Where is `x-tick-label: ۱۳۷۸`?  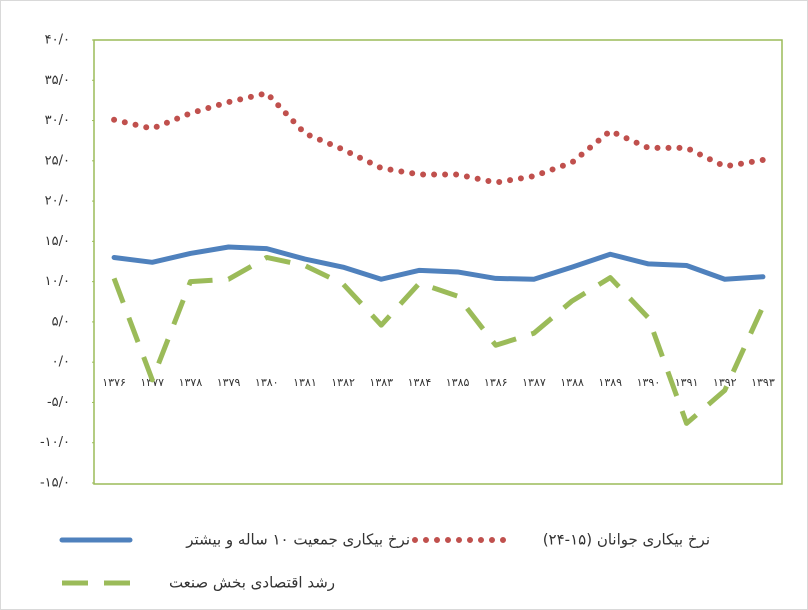
x-tick-label: ۱۳۷۸ is located at coordinates (191, 382).